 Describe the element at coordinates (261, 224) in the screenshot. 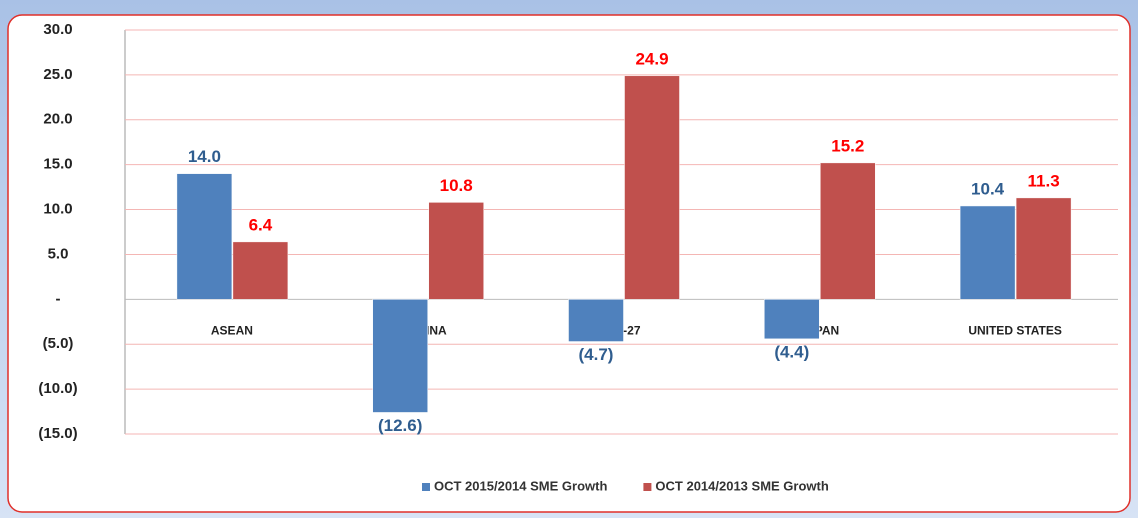

I see `data-label: 6.4` at that location.